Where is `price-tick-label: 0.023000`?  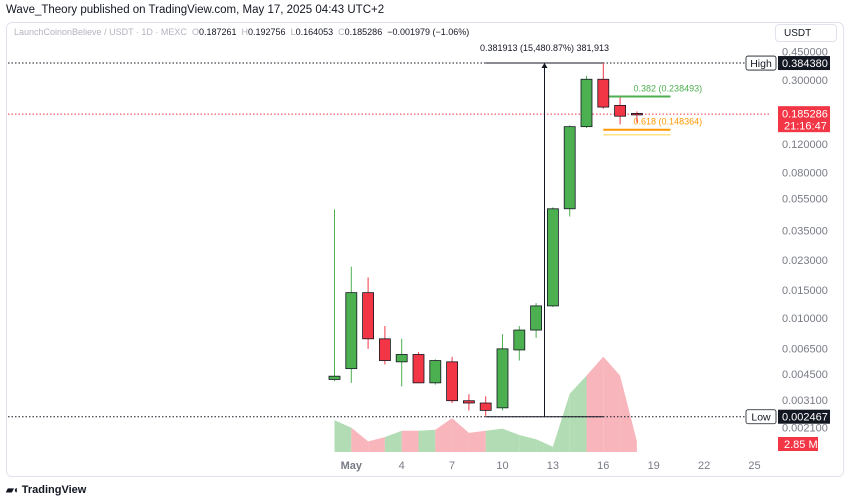 price-tick-label: 0.023000 is located at coordinates (805, 261).